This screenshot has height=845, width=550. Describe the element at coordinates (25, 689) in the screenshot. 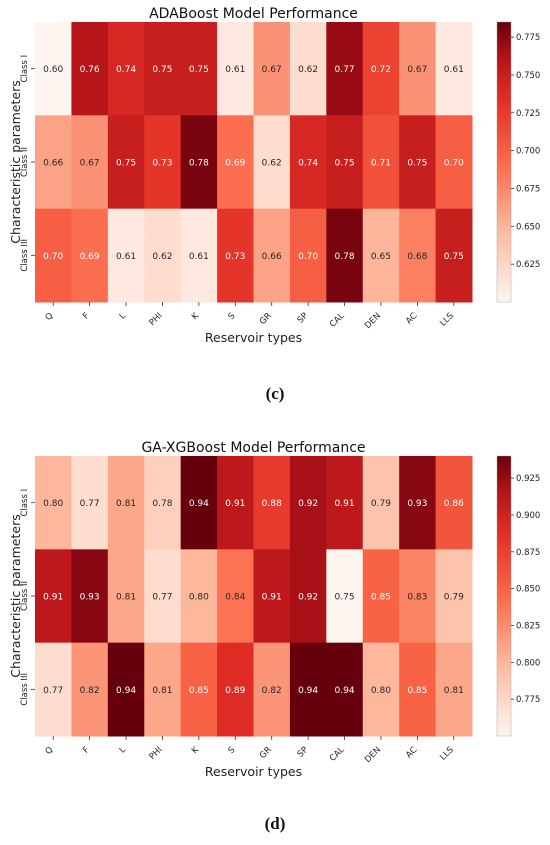

I see `y-tick-label: Class III` at that location.